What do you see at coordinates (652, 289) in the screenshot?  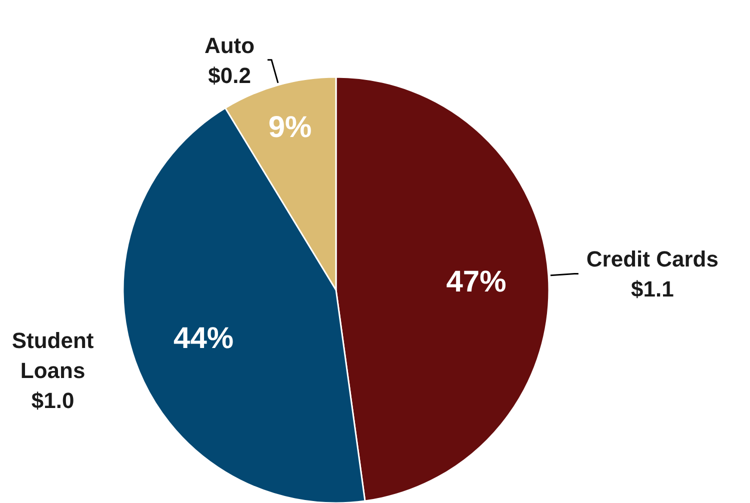 I see `data-label: $1.1` at bounding box center [652, 289].